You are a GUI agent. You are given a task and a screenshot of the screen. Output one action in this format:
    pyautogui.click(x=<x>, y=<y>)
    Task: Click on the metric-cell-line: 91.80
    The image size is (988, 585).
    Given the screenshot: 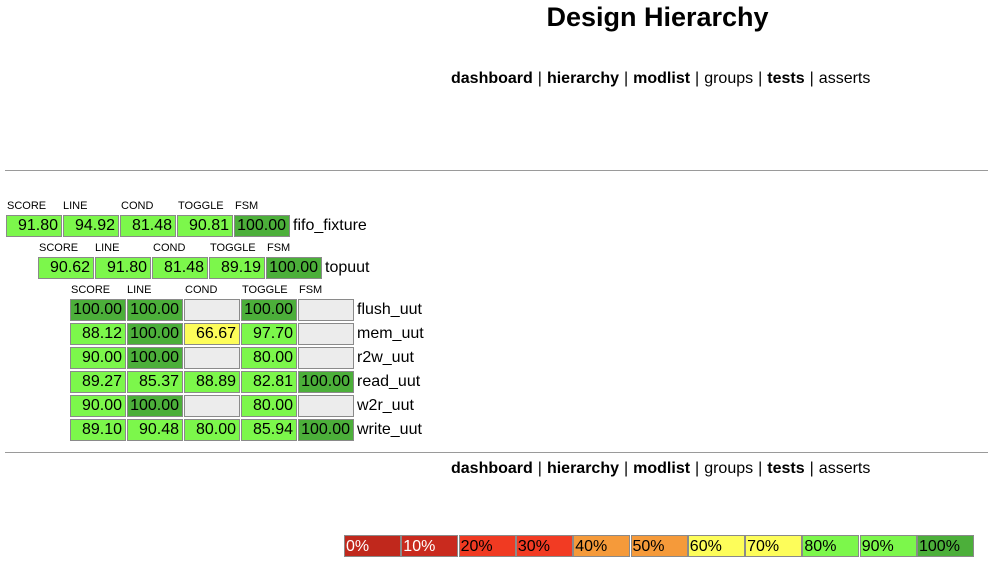 What is the action you would take?
    pyautogui.click(x=123, y=268)
    